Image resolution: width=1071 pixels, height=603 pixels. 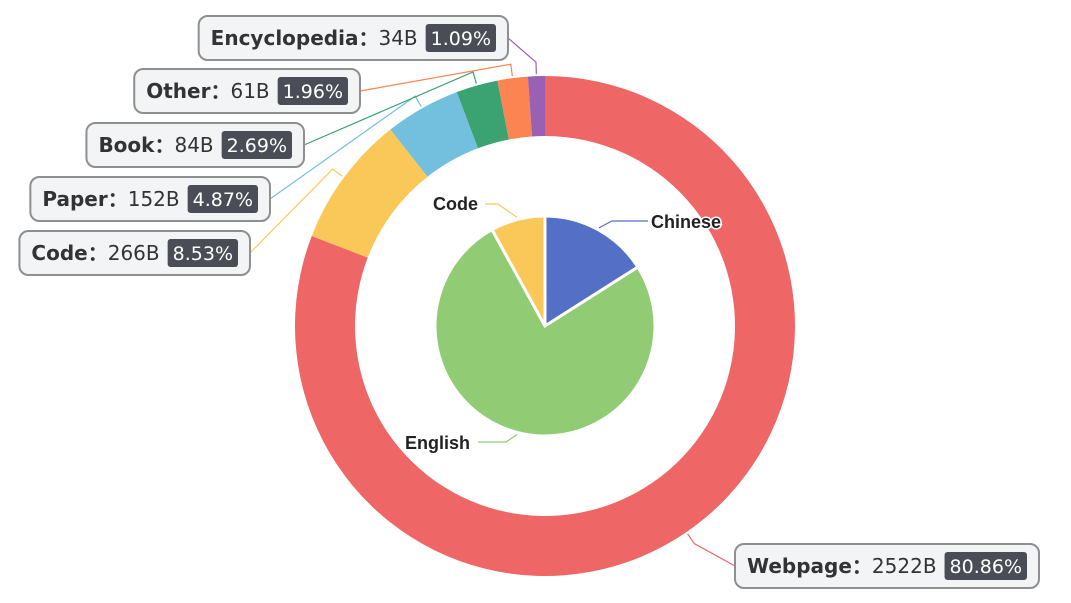 I want to click on inner-leader-code, so click(x=501, y=211).